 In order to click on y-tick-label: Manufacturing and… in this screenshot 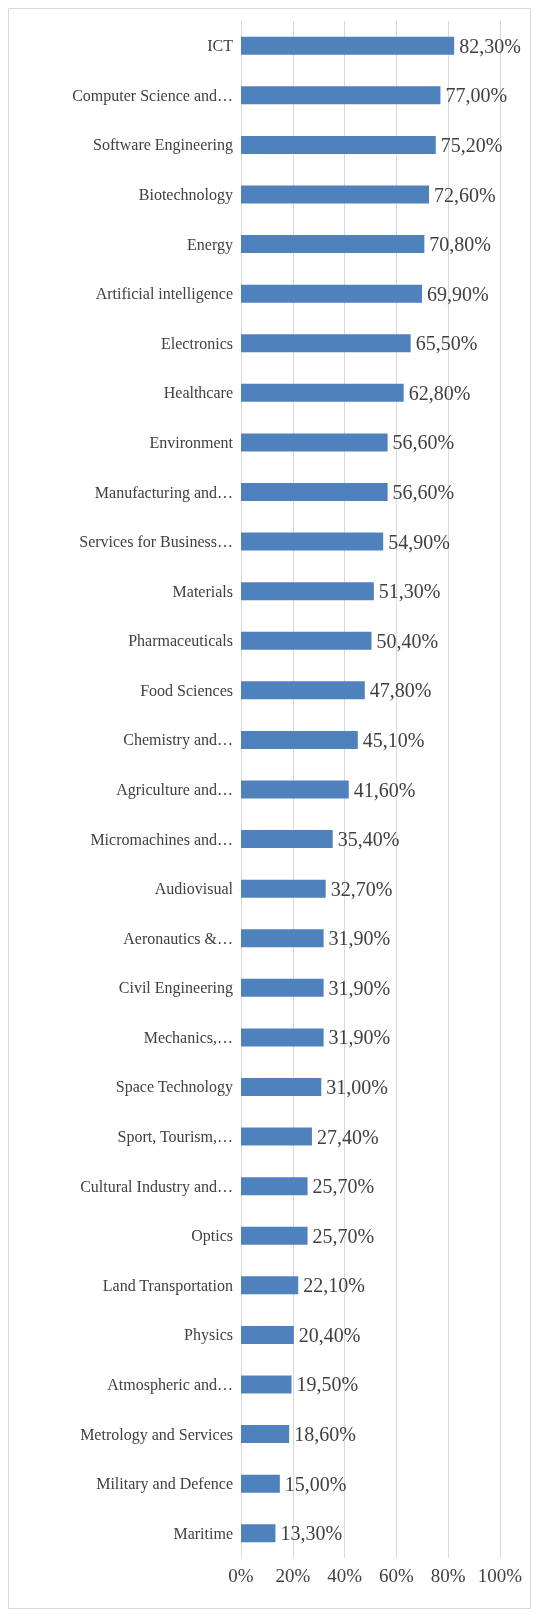, I will do `click(163, 492)`.